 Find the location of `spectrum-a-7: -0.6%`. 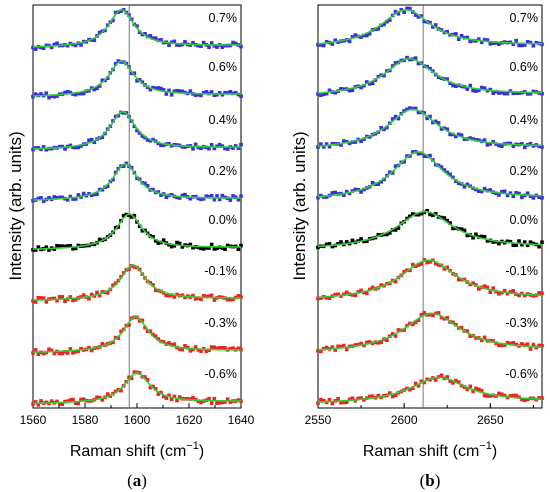

spectrum-a-7: -0.6% is located at coordinates (137, 387).